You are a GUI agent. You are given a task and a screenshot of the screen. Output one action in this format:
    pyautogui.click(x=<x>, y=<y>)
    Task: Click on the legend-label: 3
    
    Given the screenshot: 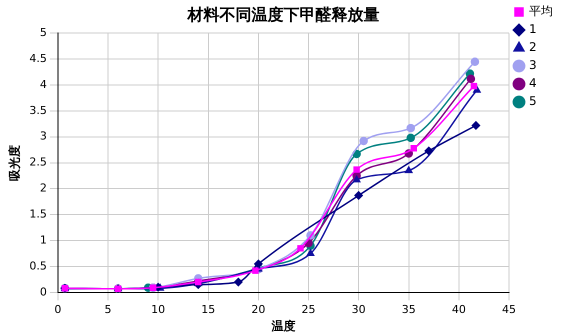 What is the action you would take?
    pyautogui.click(x=533, y=65)
    